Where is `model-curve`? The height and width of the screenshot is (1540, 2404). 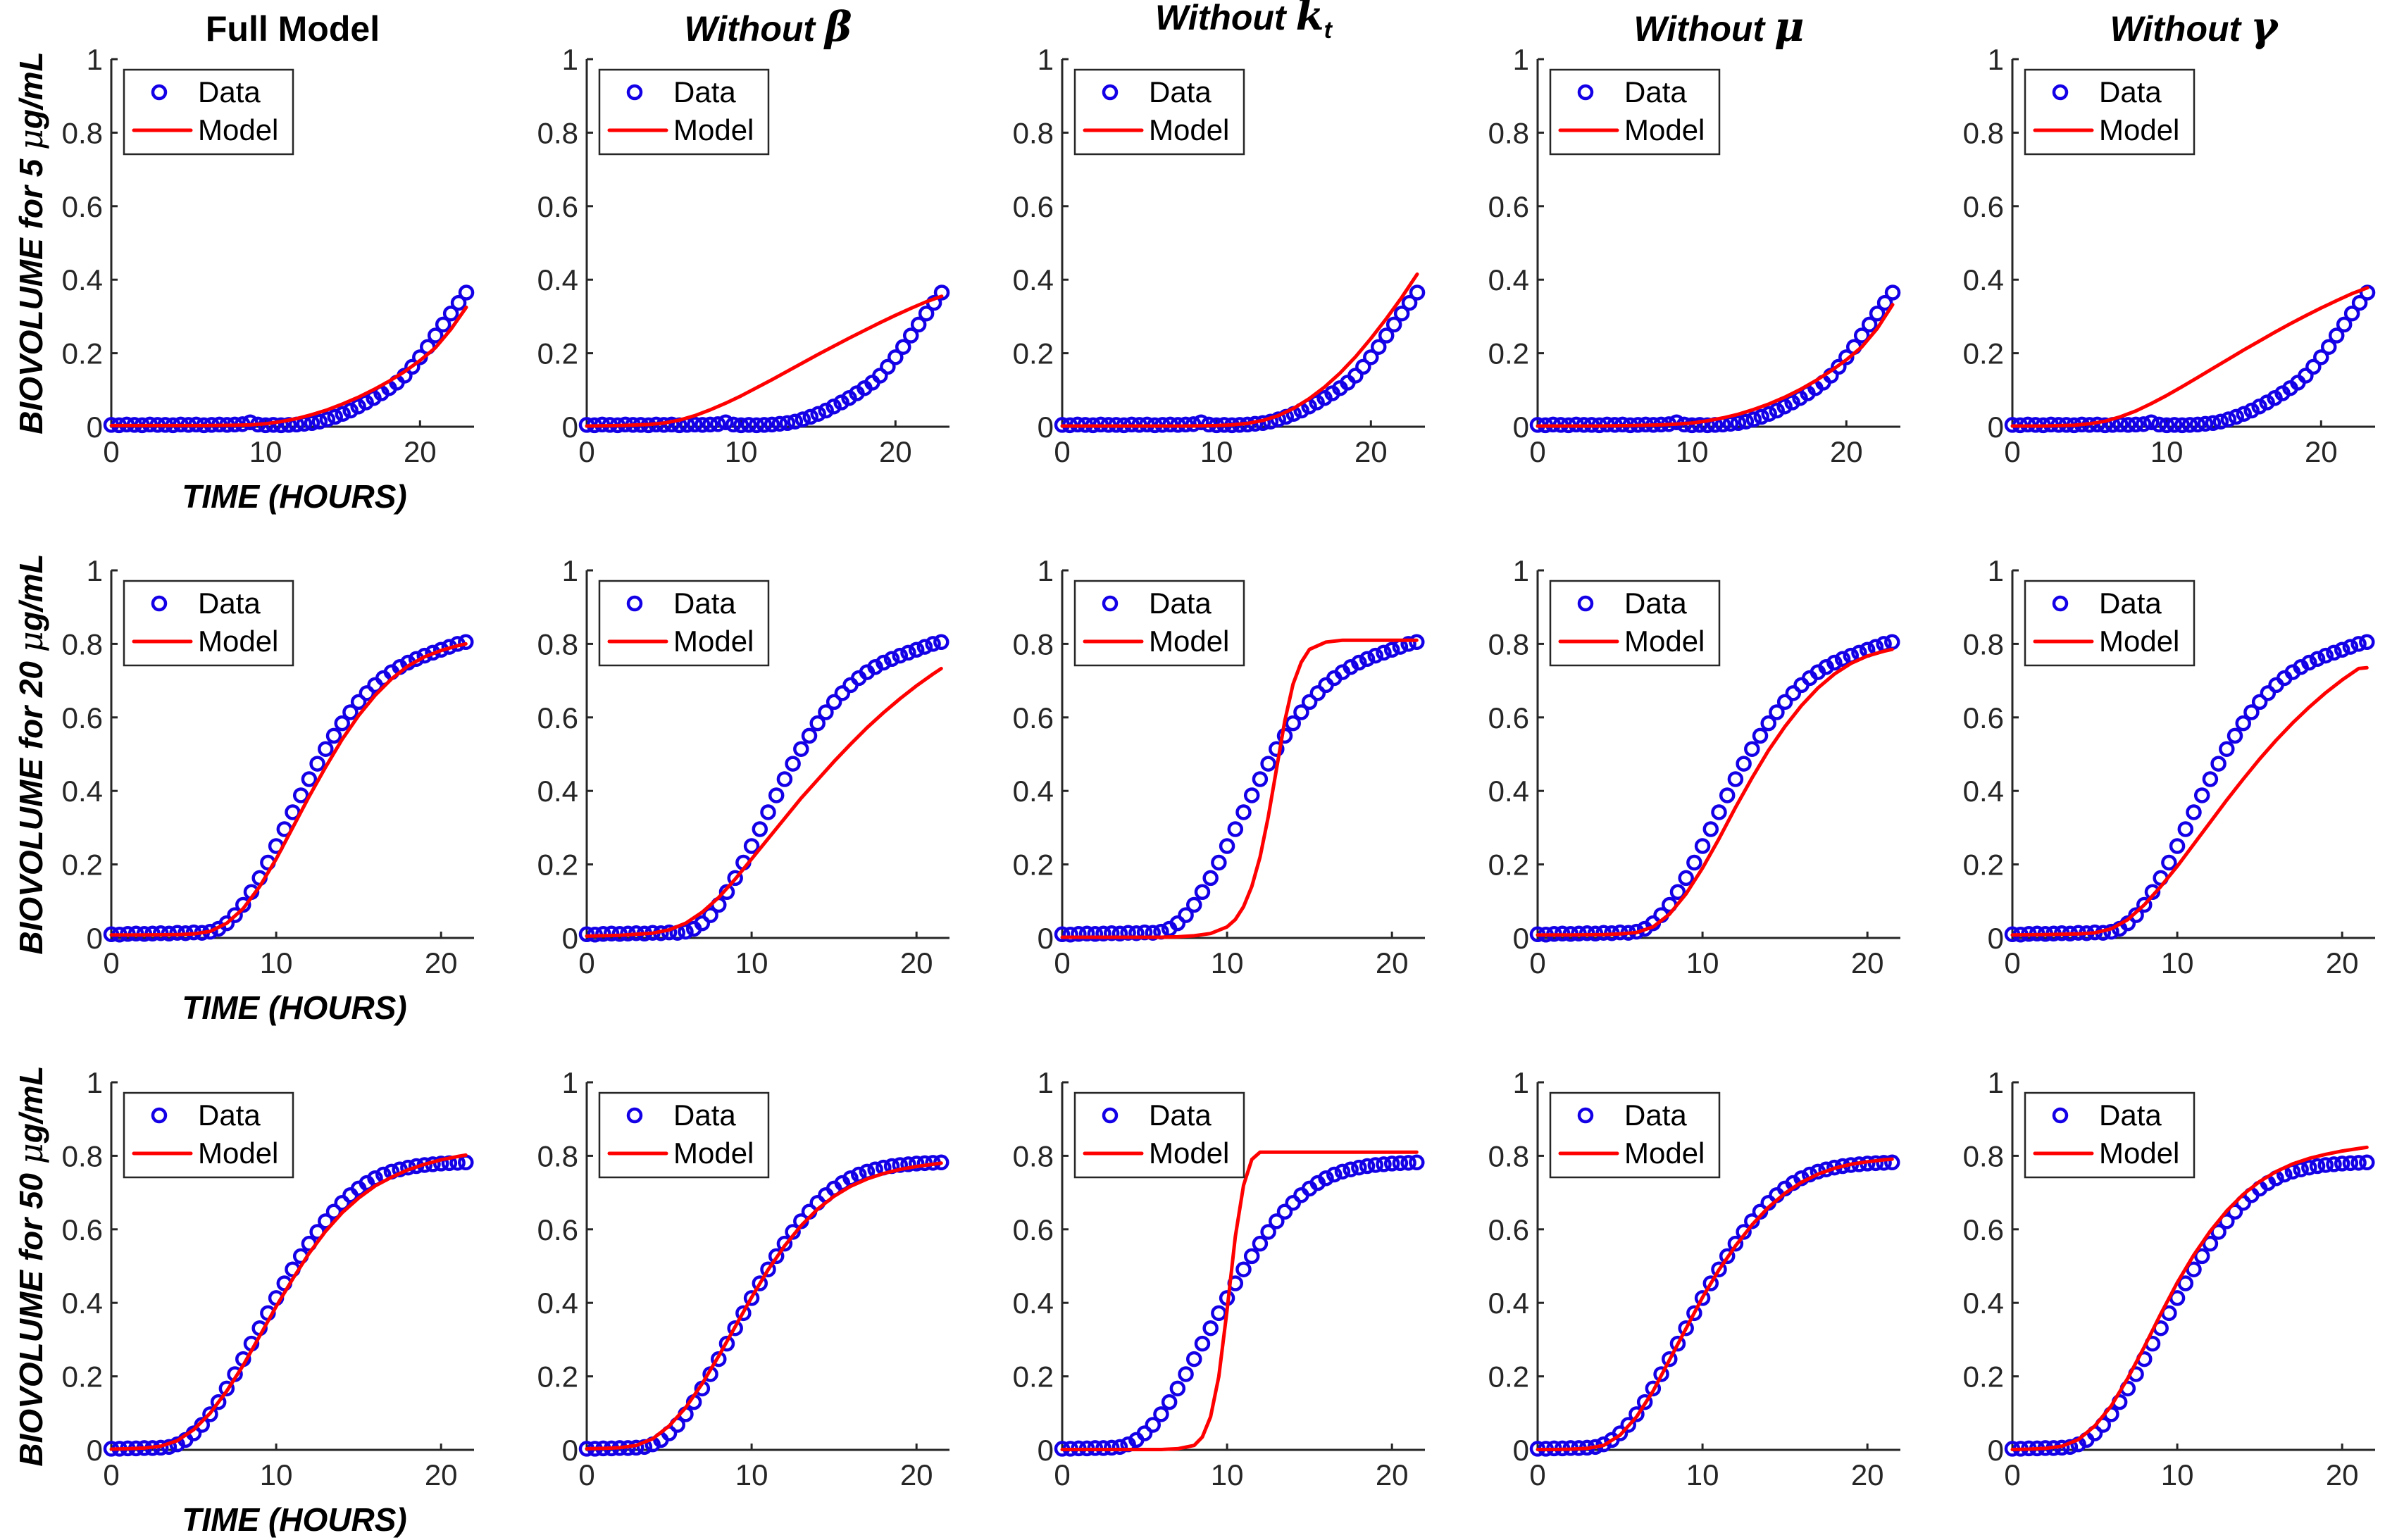 model-curve is located at coordinates (1239, 350).